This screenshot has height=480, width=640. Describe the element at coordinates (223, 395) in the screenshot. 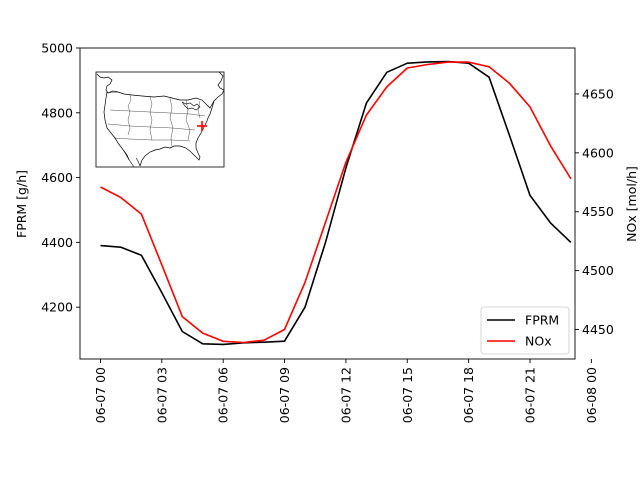

I see `x-tick-label: 06-07 06` at that location.